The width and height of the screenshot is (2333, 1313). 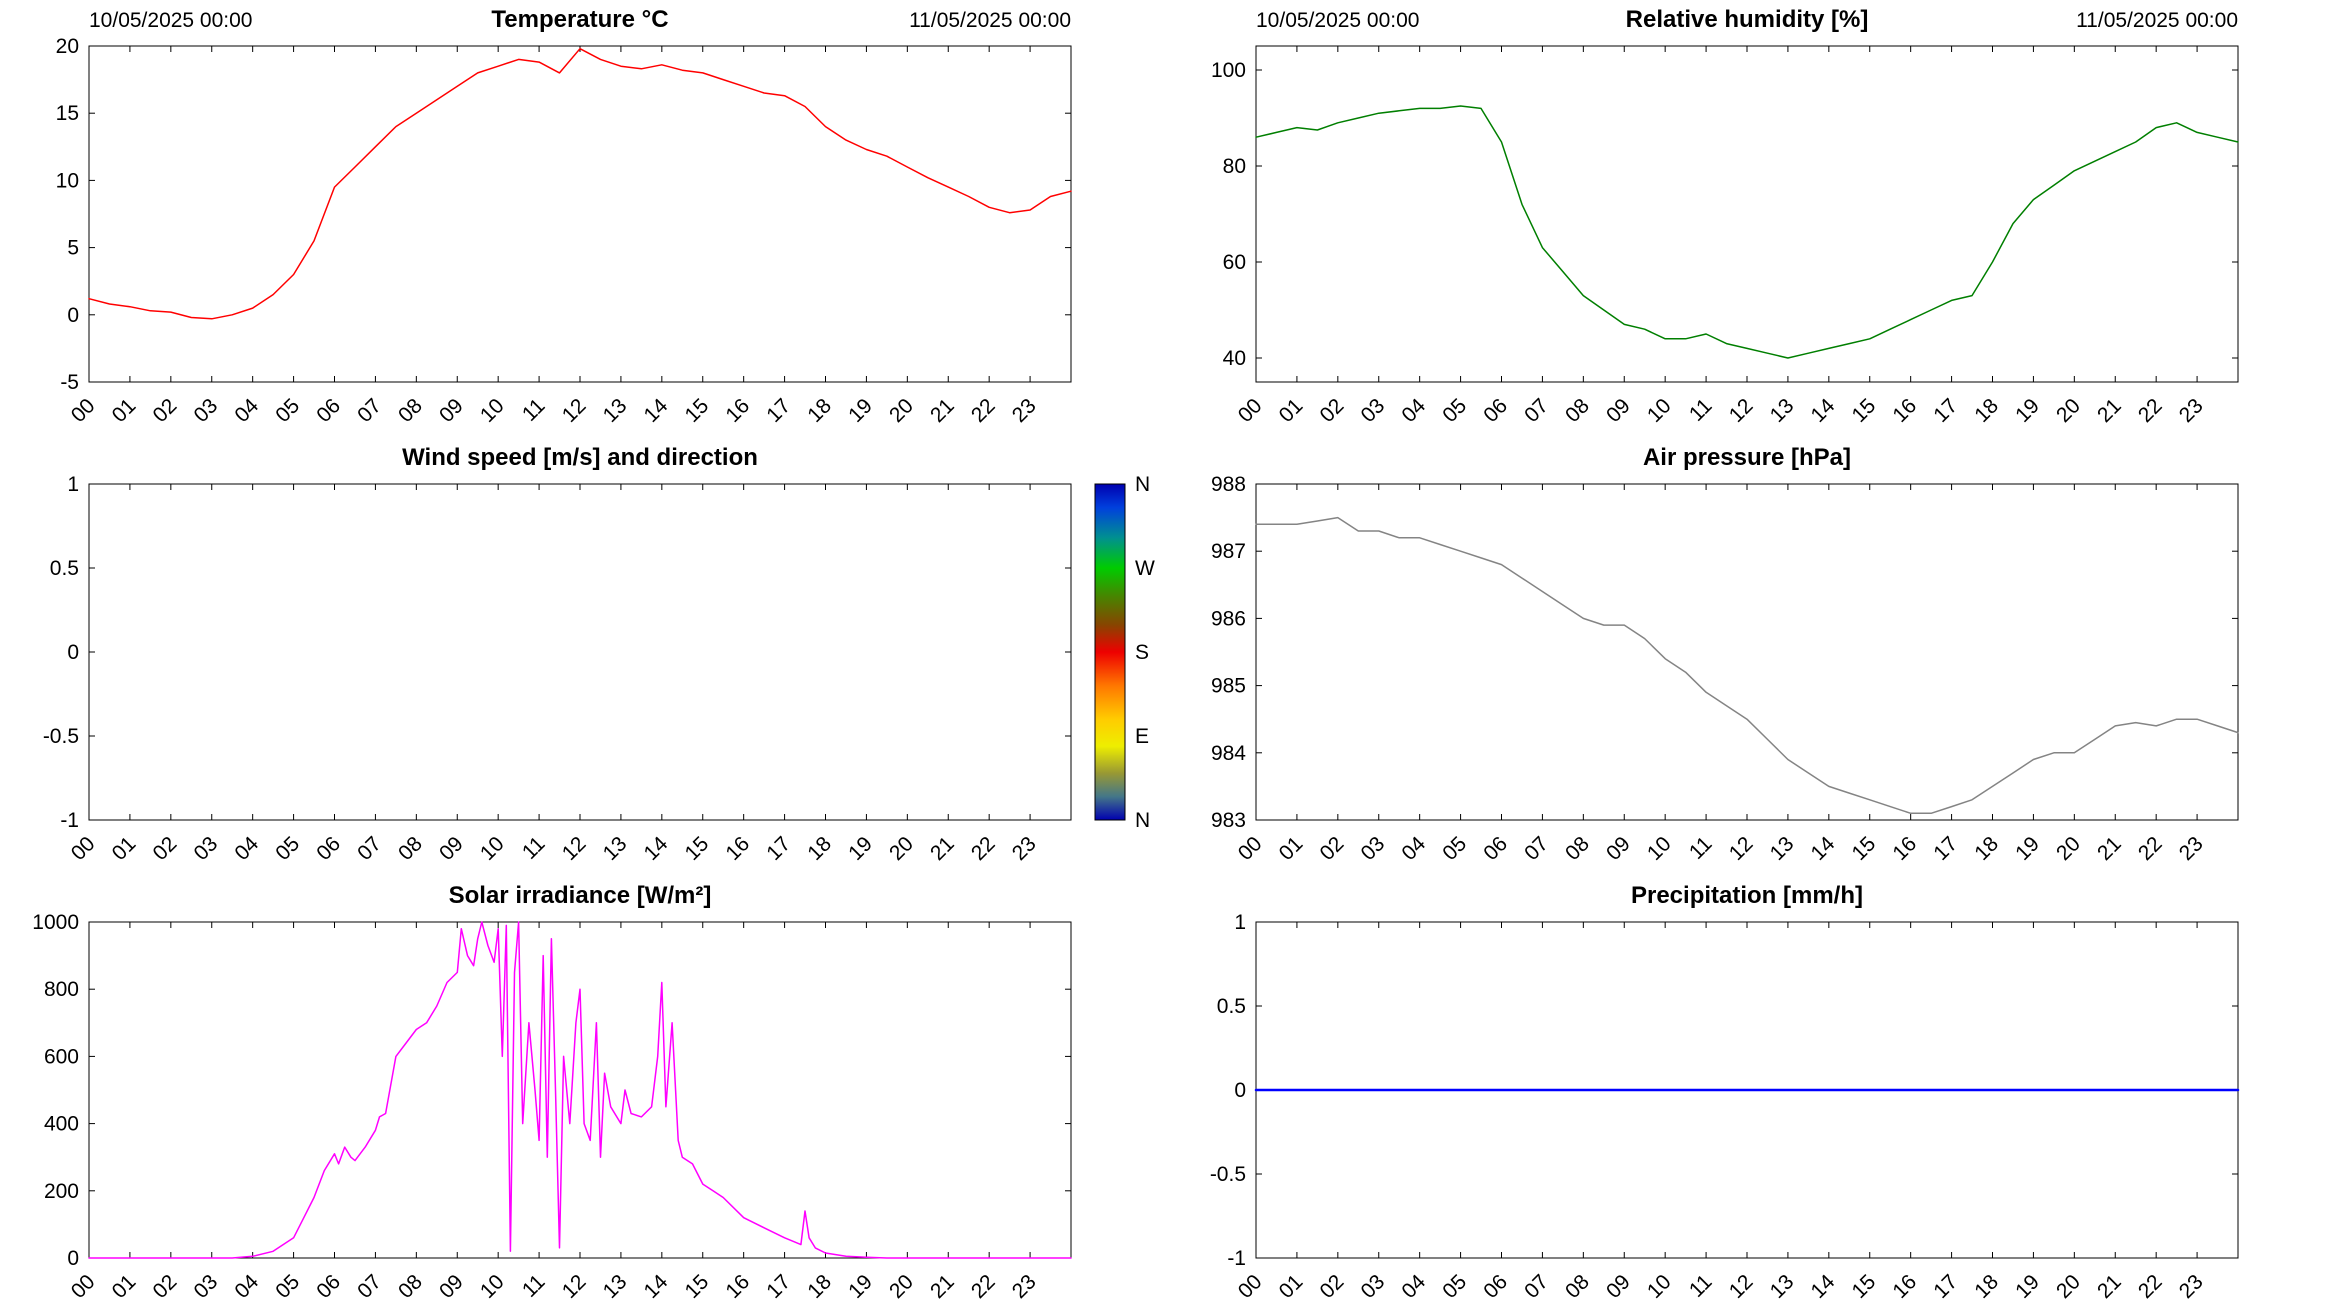 What do you see at coordinates (1236, 1258) in the screenshot?
I see `svg-text: -1` at bounding box center [1236, 1258].